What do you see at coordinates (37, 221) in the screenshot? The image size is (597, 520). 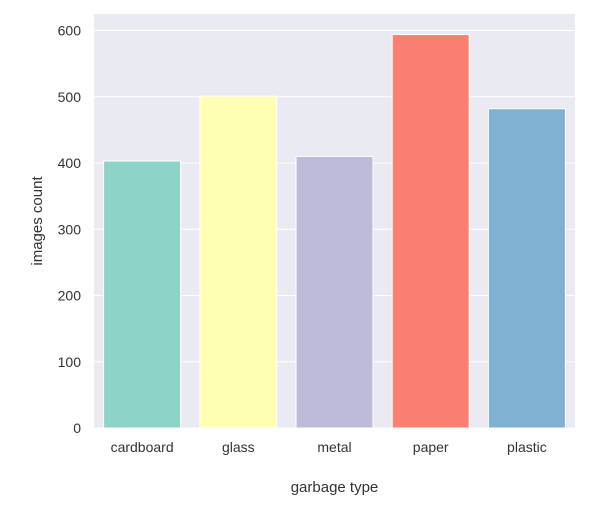 I see `y-axis-label: images count` at bounding box center [37, 221].